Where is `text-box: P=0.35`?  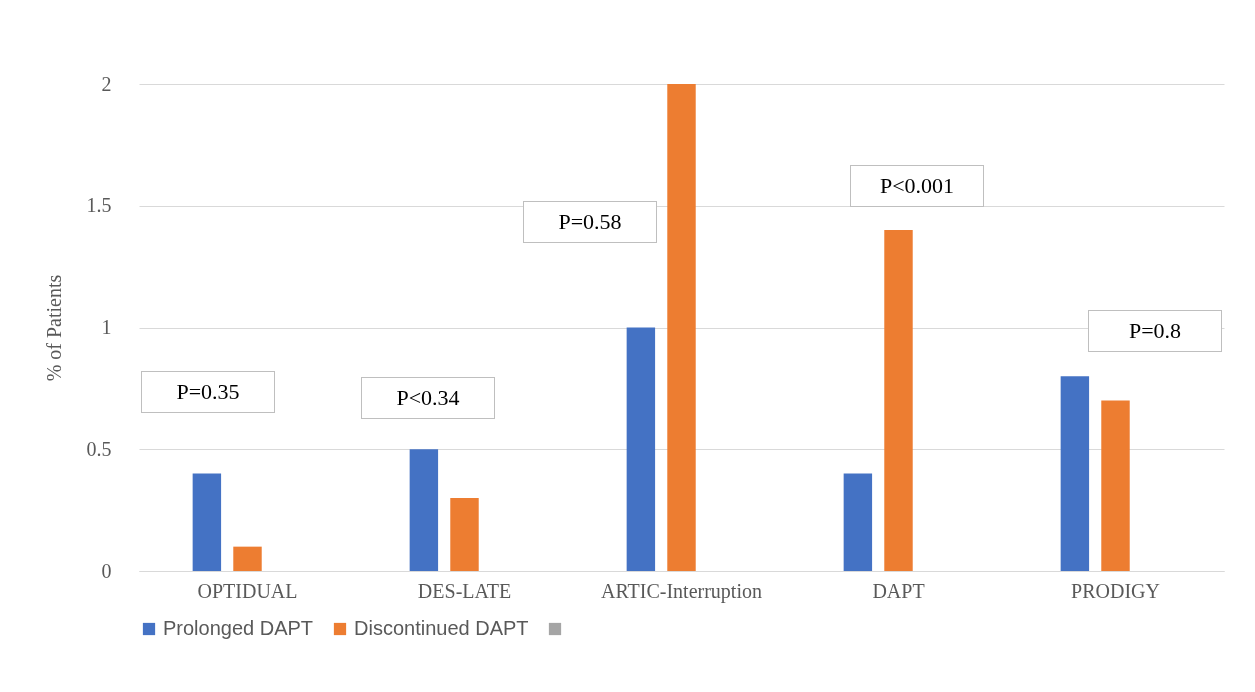 text-box: P=0.35 is located at coordinates (208, 392).